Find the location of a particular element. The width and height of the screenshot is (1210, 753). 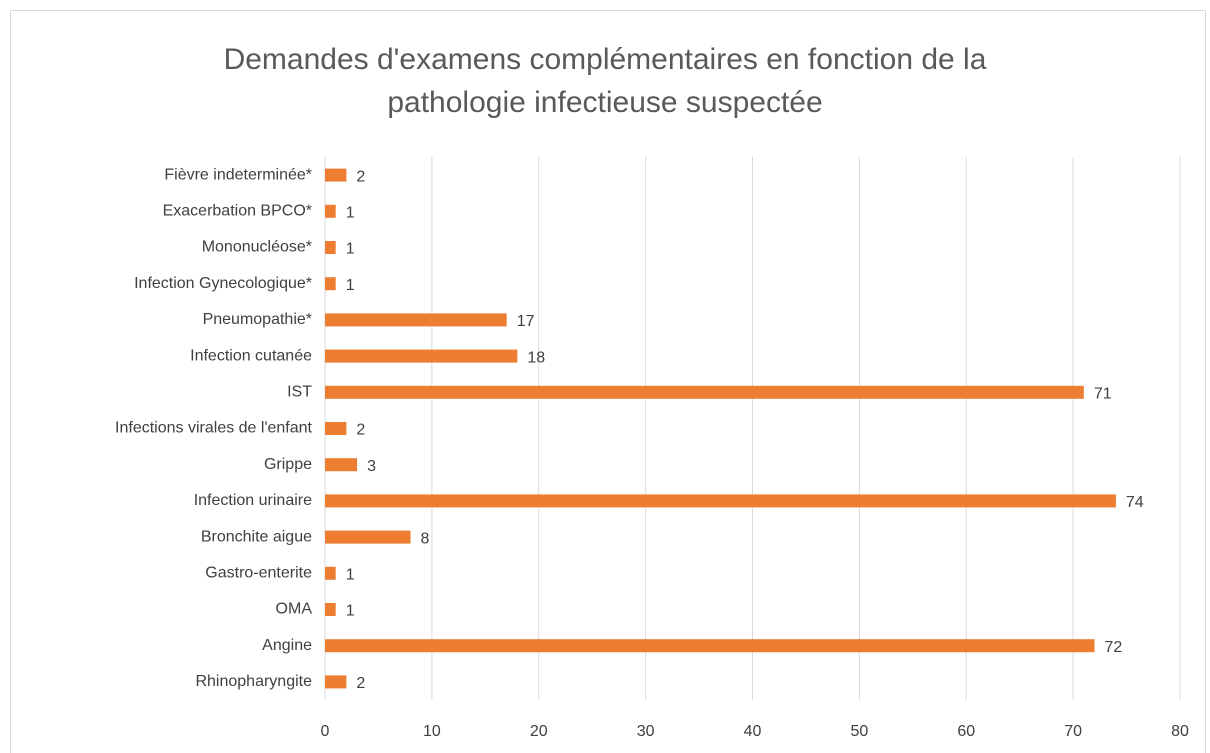

data-label: 17 is located at coordinates (526, 321).